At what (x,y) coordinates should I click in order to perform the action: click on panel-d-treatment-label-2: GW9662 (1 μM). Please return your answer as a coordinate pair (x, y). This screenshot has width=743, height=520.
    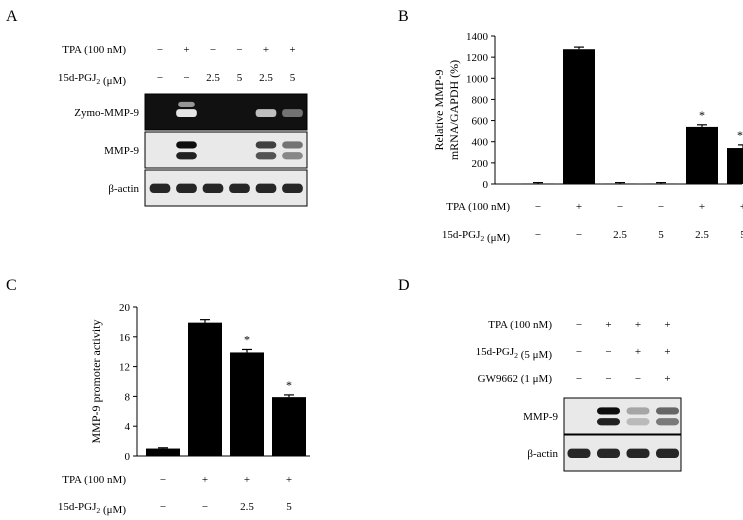
    Looking at the image, I should click on (515, 379).